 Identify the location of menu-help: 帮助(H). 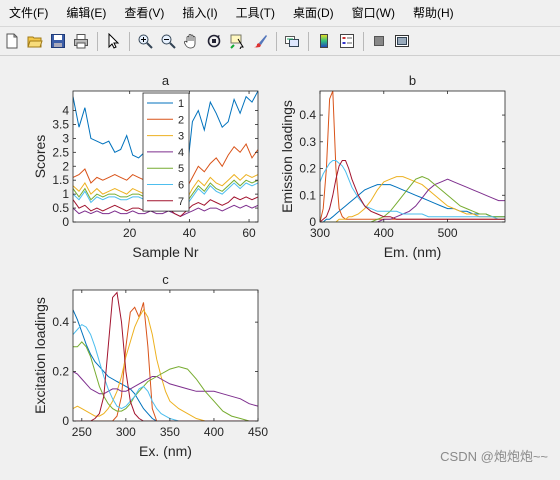
(433, 13).